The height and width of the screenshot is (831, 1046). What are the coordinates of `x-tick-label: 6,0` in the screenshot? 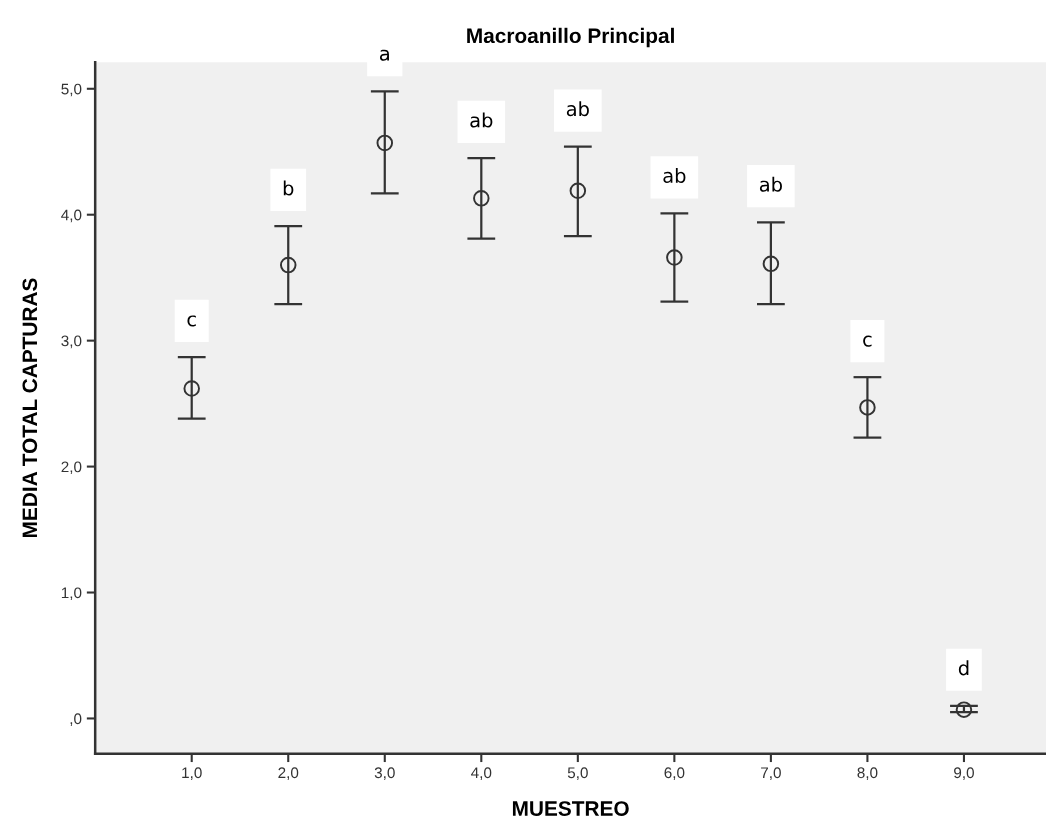 It's located at (674, 773).